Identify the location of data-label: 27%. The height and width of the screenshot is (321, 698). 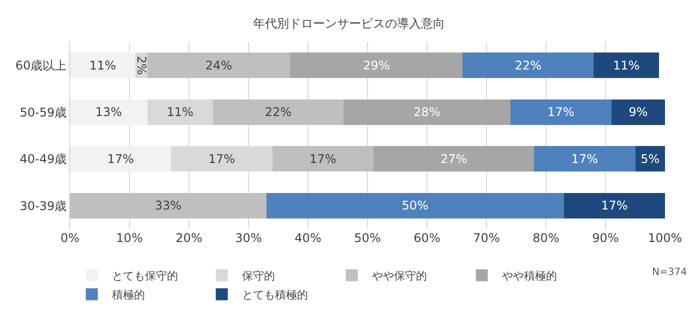
(454, 159).